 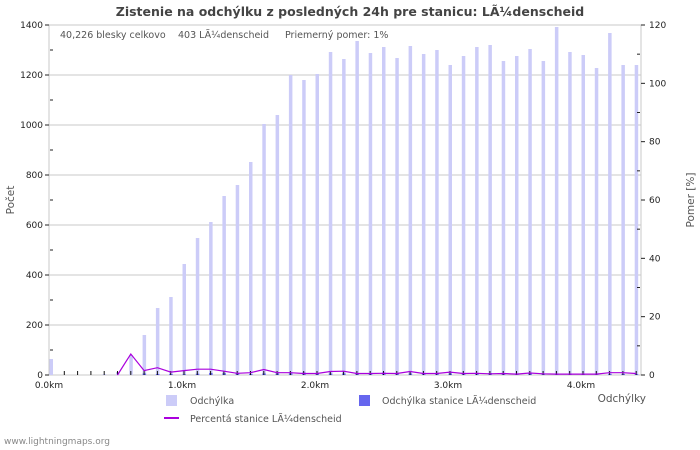 What do you see at coordinates (40, 376) in the screenshot?
I see `left-tick-label: 0` at bounding box center [40, 376].